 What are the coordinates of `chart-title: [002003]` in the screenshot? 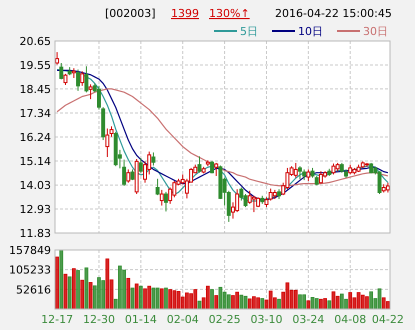 It's located at (130, 13).